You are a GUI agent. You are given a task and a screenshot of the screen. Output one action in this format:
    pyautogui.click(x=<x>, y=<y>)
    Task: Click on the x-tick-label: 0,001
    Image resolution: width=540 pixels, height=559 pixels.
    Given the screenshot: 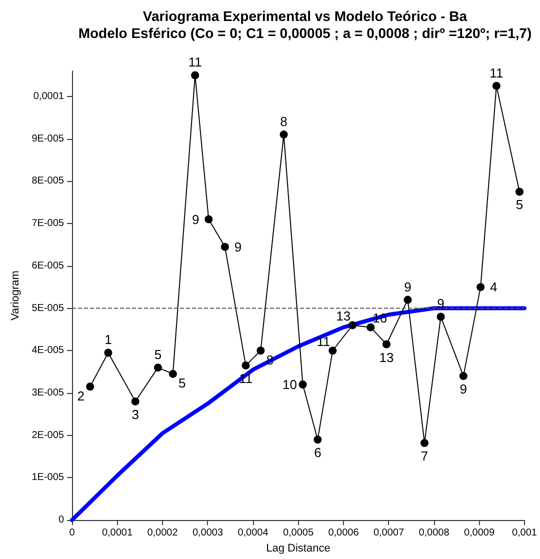 What is the action you would take?
    pyautogui.click(x=525, y=533)
    